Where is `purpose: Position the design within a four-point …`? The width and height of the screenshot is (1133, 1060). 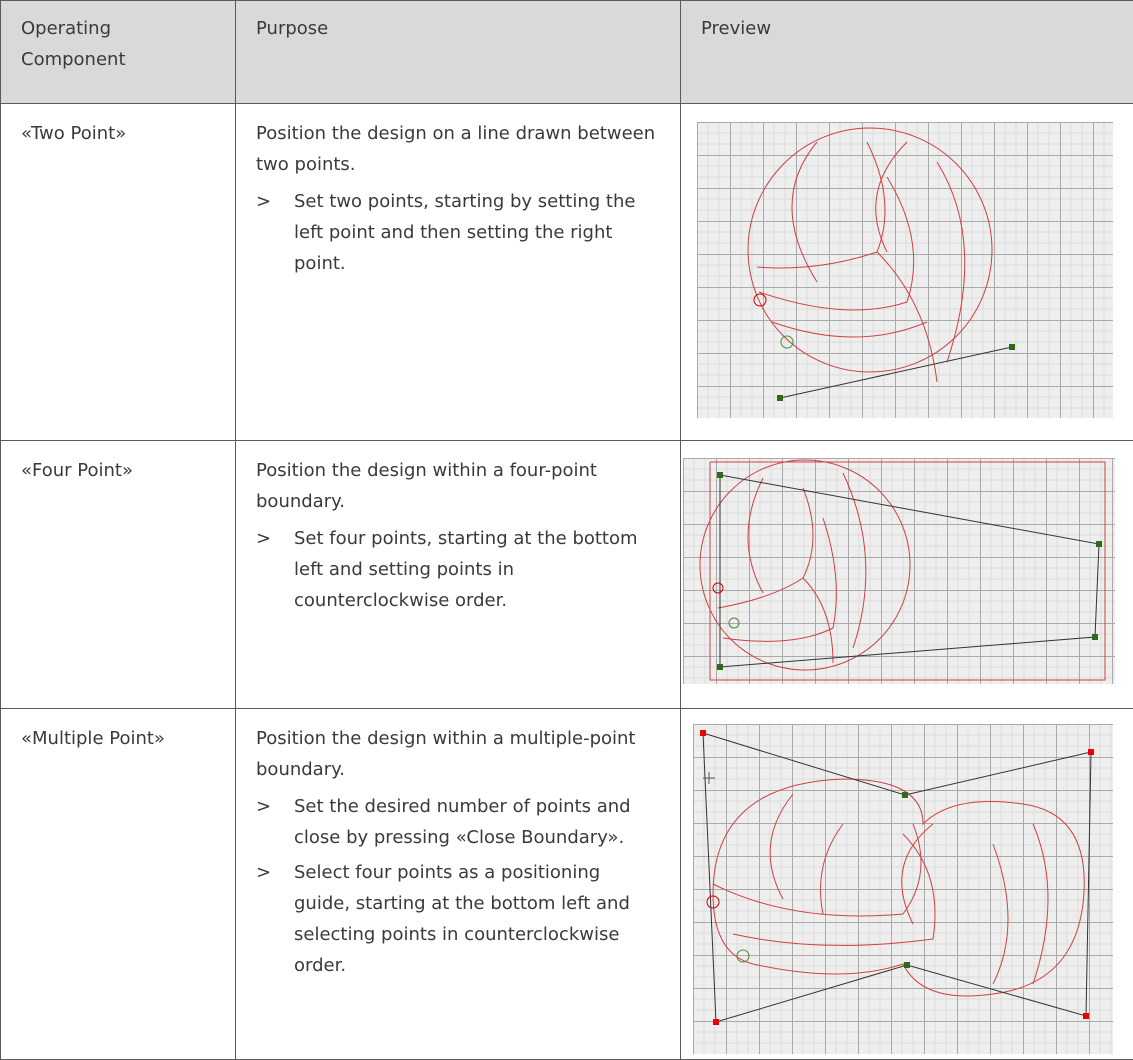 purpose: Position the design within a four-point … is located at coordinates (458, 486).